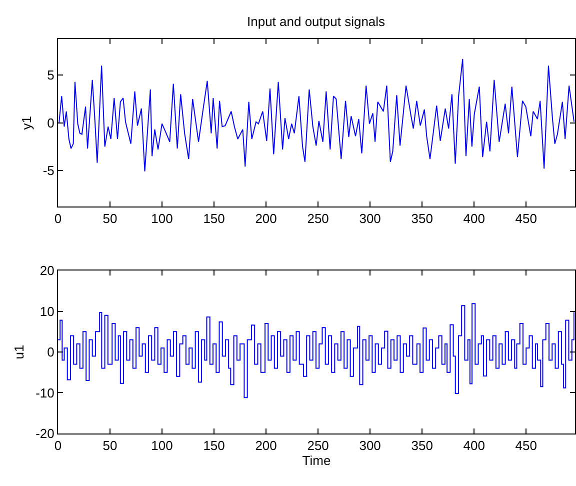 The width and height of the screenshot is (576, 486). Describe the element at coordinates (47, 270) in the screenshot. I see `y-tick-label: 20` at that location.